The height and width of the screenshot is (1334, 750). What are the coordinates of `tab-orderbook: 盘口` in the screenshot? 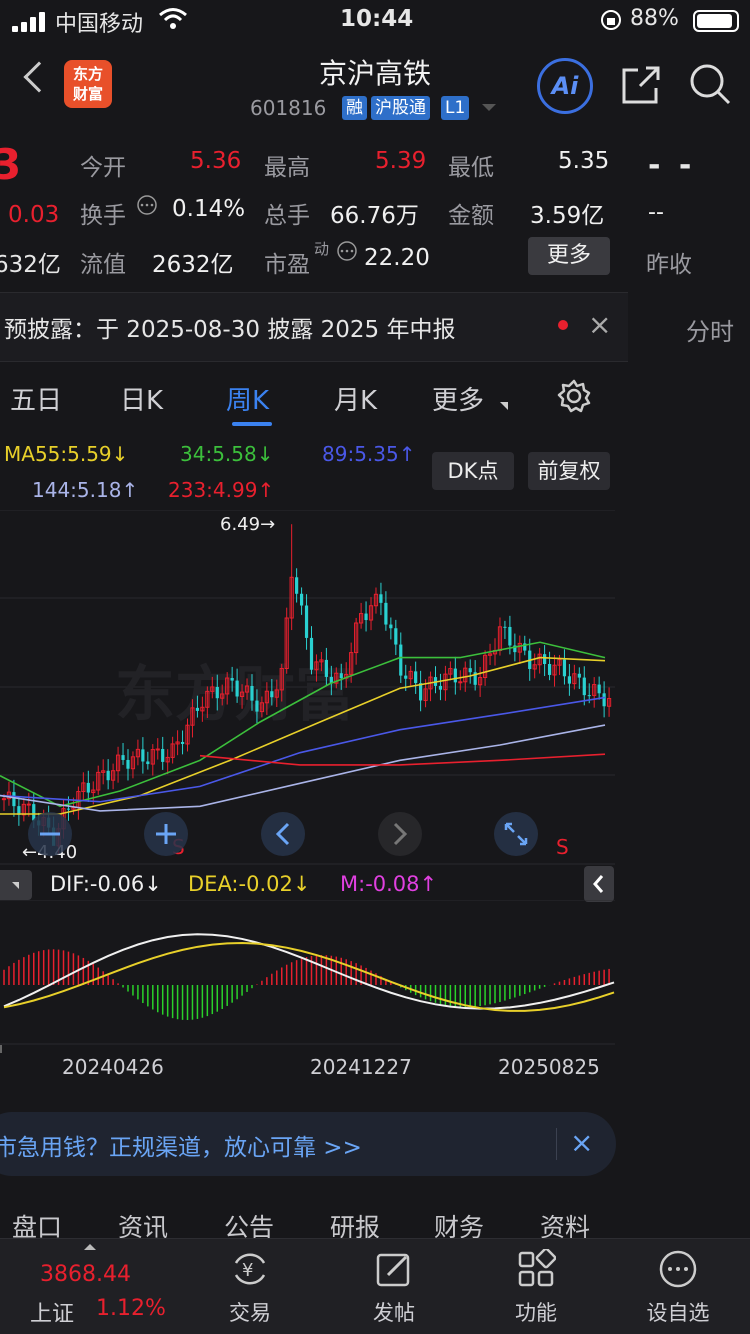 It's located at (37, 1227).